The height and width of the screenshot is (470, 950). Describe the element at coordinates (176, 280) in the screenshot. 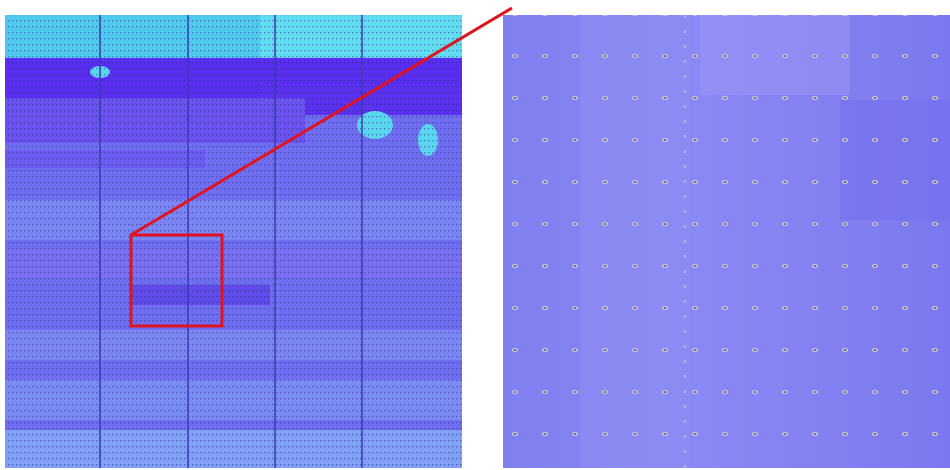

I see `zoom-box` at that location.